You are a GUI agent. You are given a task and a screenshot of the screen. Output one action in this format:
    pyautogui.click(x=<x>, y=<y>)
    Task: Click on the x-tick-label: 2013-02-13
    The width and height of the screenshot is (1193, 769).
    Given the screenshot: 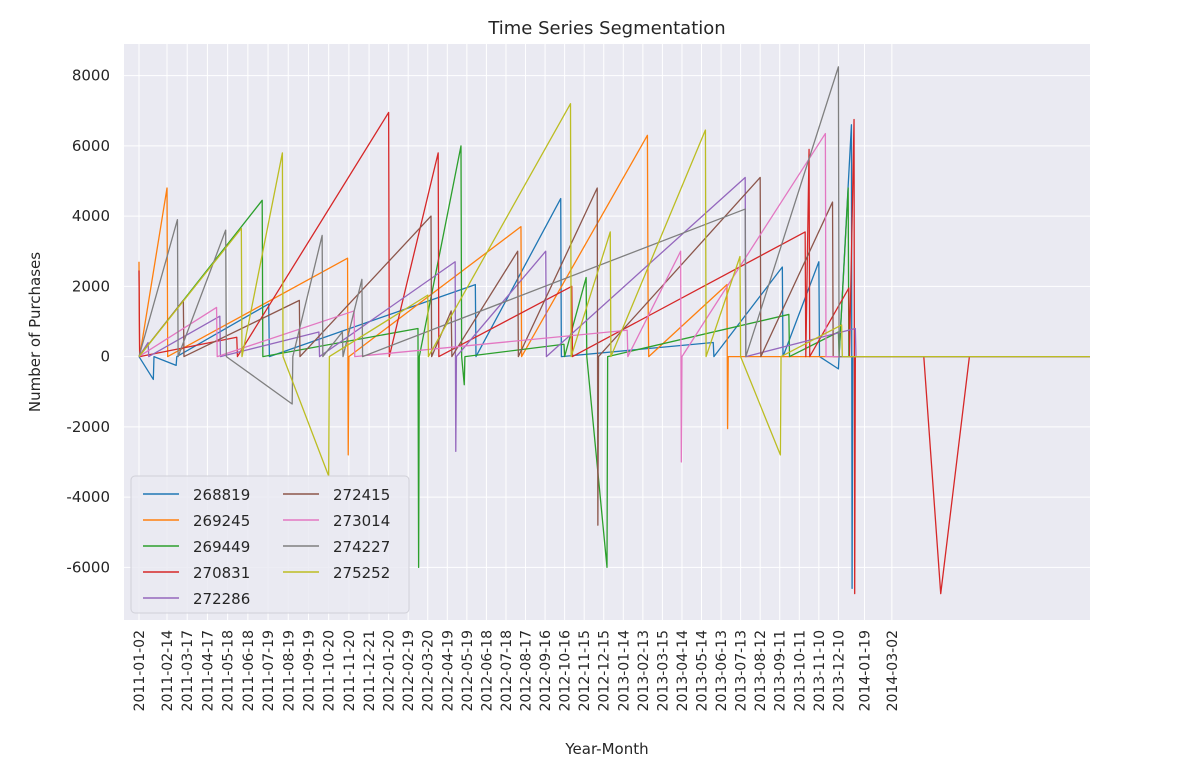 What is the action you would take?
    pyautogui.click(x=644, y=670)
    